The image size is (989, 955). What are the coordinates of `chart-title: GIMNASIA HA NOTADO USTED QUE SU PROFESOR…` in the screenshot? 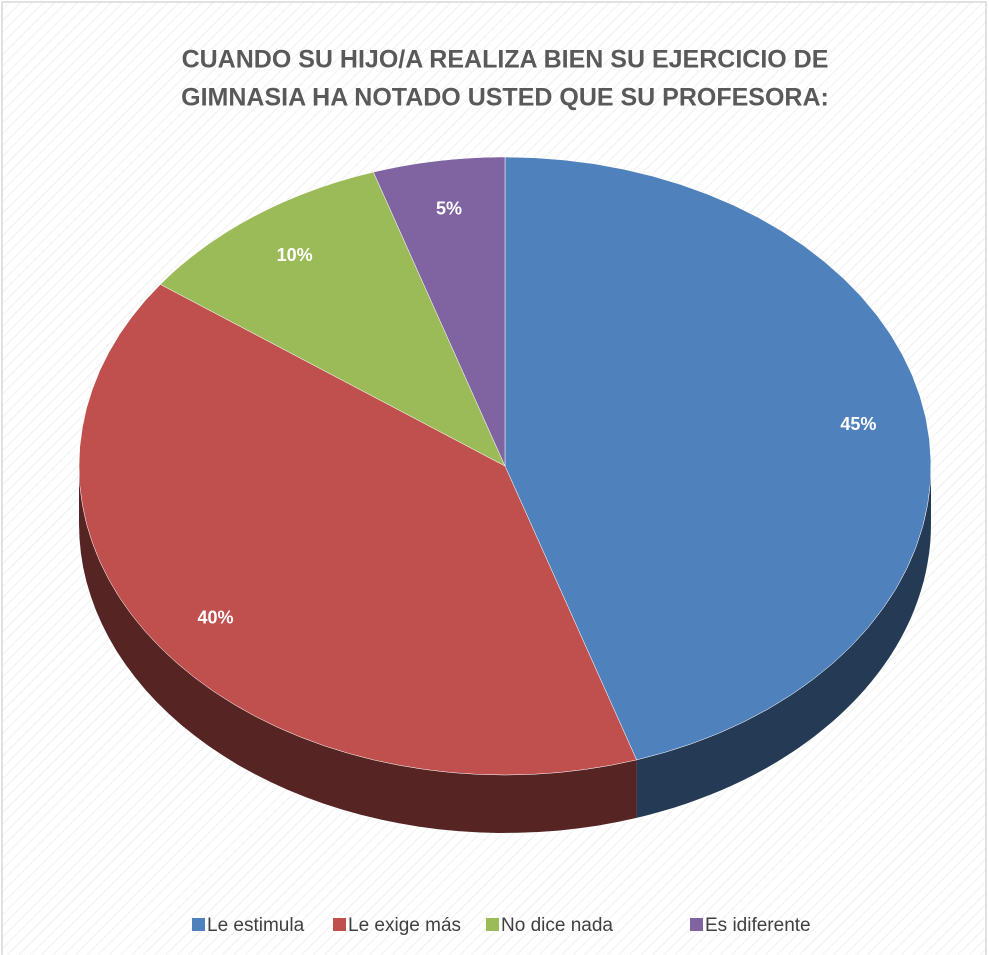 It's located at (505, 98).